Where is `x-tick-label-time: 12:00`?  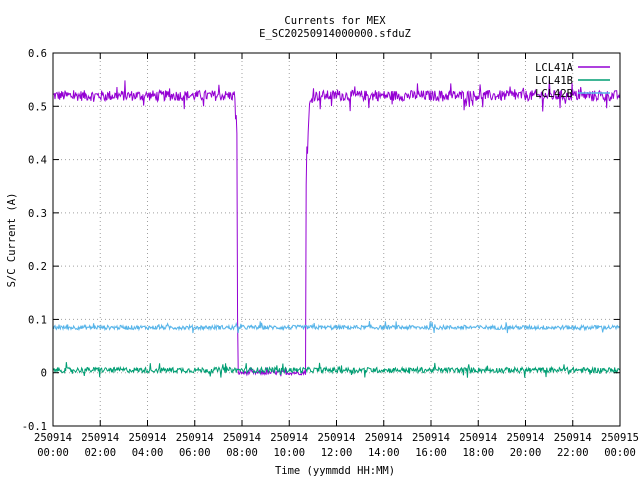 x-tick-label-time: 12:00 is located at coordinates (337, 453).